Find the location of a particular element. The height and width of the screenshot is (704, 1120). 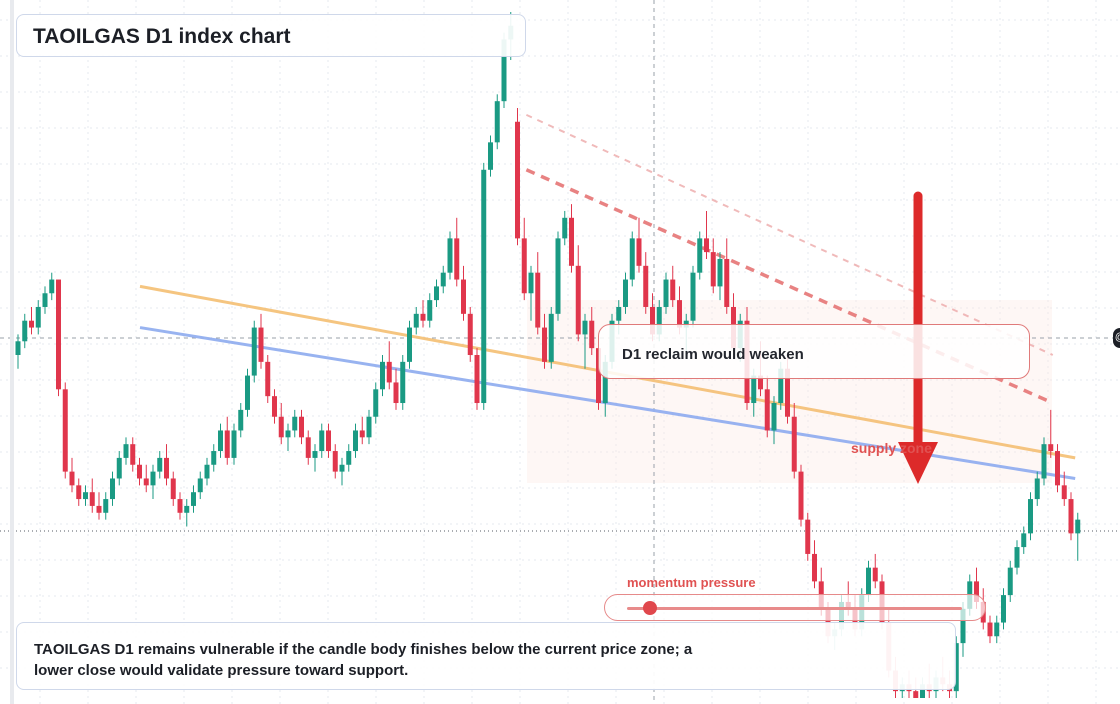

momentum-track is located at coordinates (794, 608).